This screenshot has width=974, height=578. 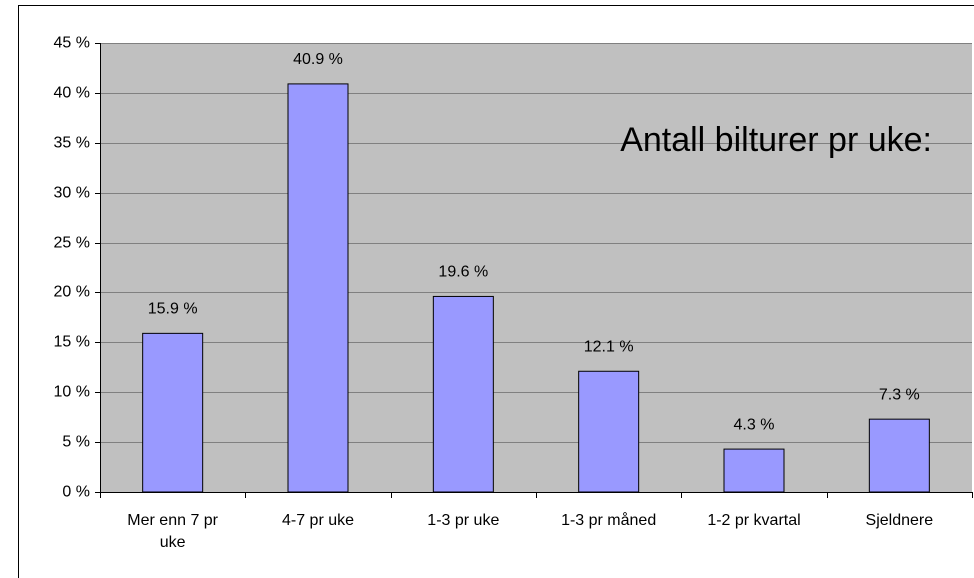 What do you see at coordinates (76, 442) in the screenshot?
I see `y-tick-label: 5 %` at bounding box center [76, 442].